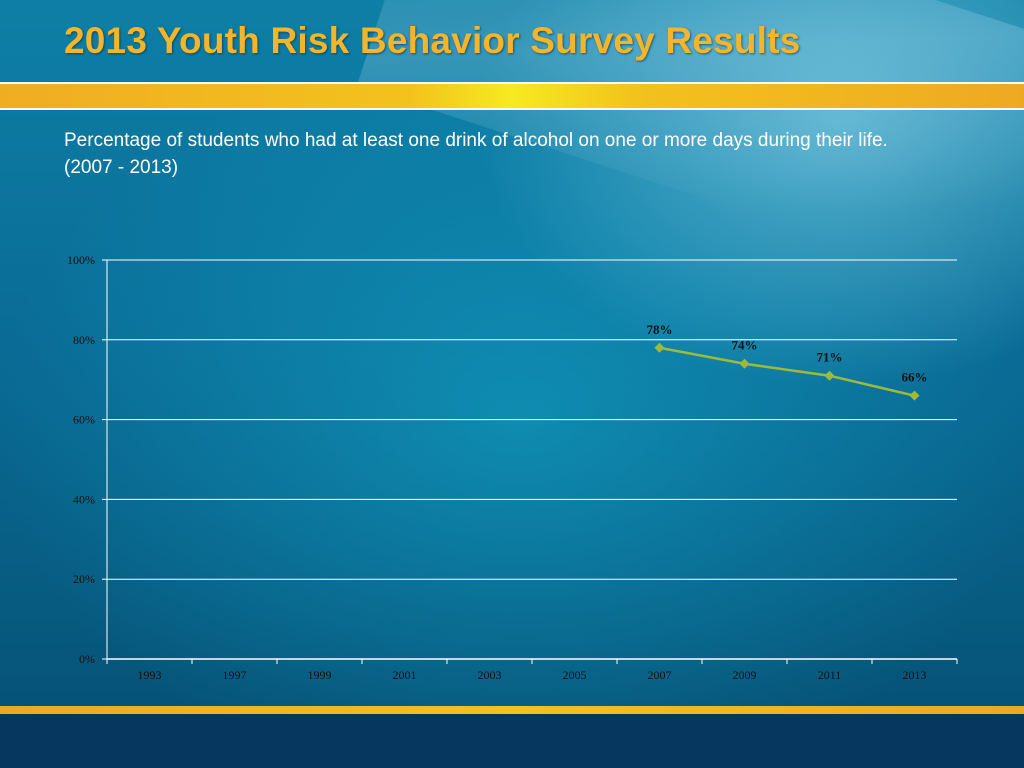 The height and width of the screenshot is (768, 1024). What do you see at coordinates (81, 260) in the screenshot?
I see `y-tick-label: 100%` at bounding box center [81, 260].